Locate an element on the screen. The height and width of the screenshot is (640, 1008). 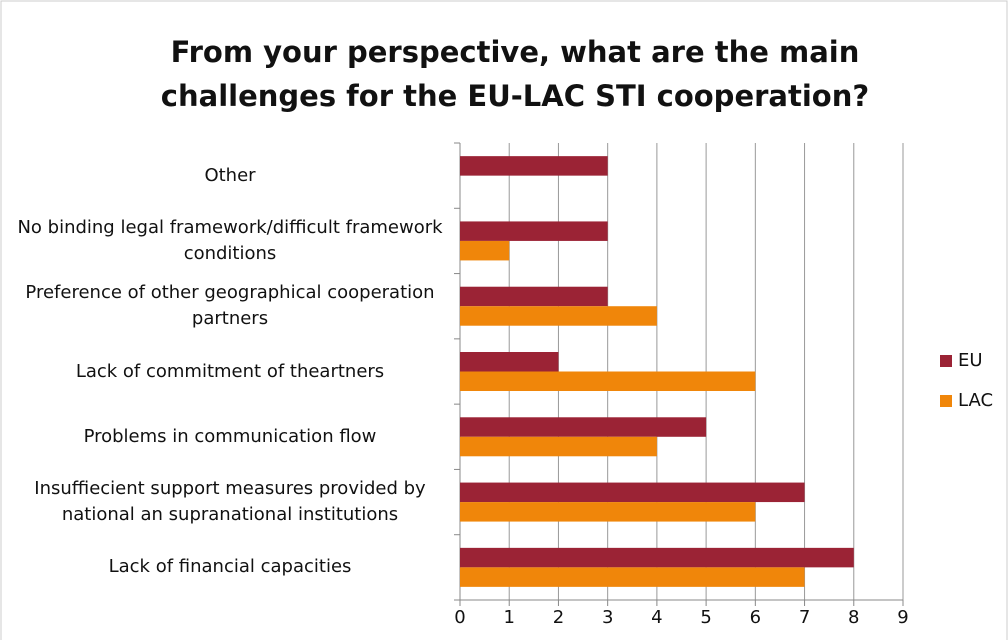
y-tick-label: Other is located at coordinates (230, 175).